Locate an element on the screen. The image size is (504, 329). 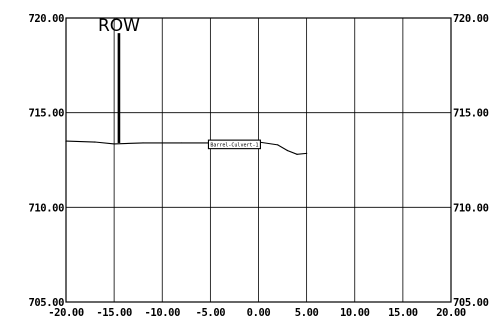
y-tick-label-right: 715.00 is located at coordinates (471, 114).